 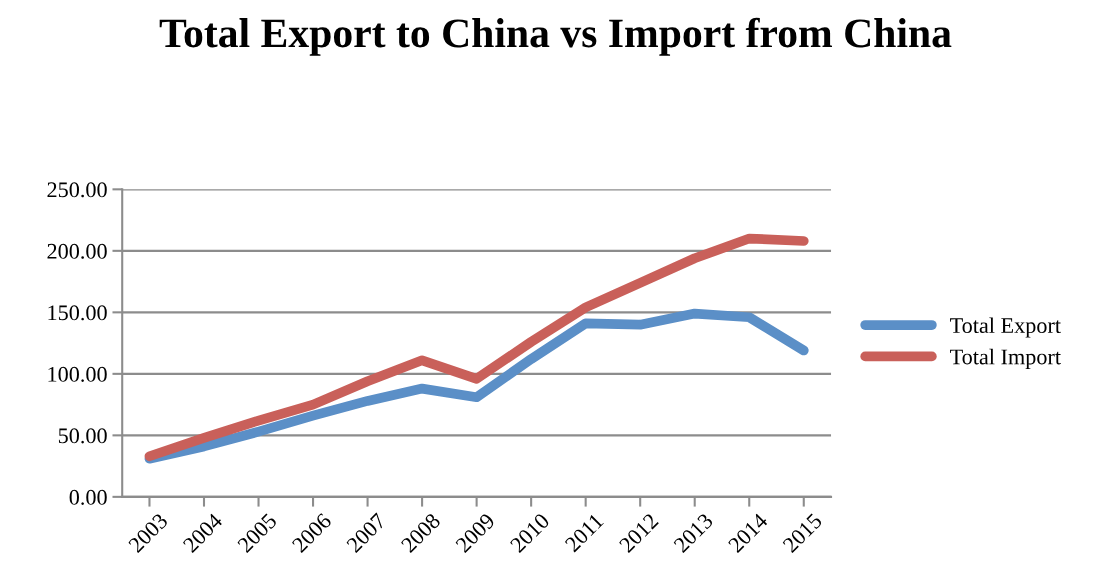 What do you see at coordinates (77, 313) in the screenshot?
I see `y-tick-label: 150.00` at bounding box center [77, 313].